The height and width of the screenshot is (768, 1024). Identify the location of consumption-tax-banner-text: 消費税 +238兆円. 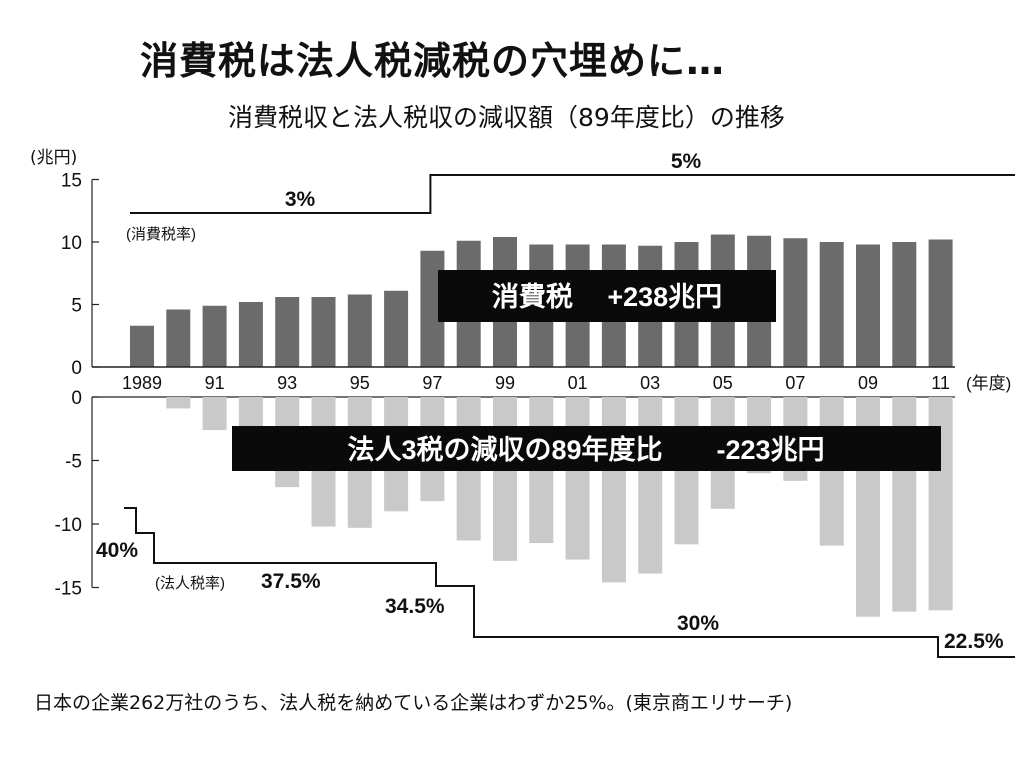
(607, 297).